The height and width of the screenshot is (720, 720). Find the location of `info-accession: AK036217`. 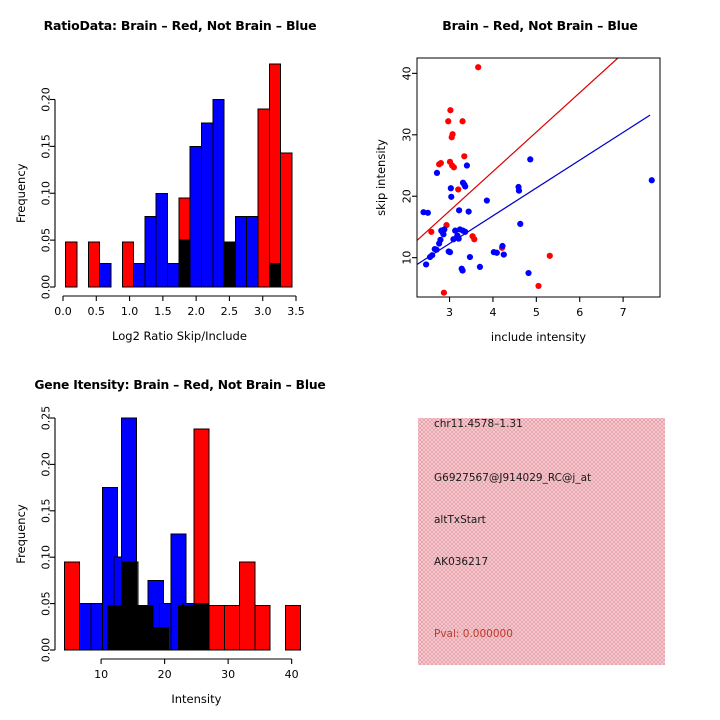

info-accession: AK036217 is located at coordinates (461, 562).